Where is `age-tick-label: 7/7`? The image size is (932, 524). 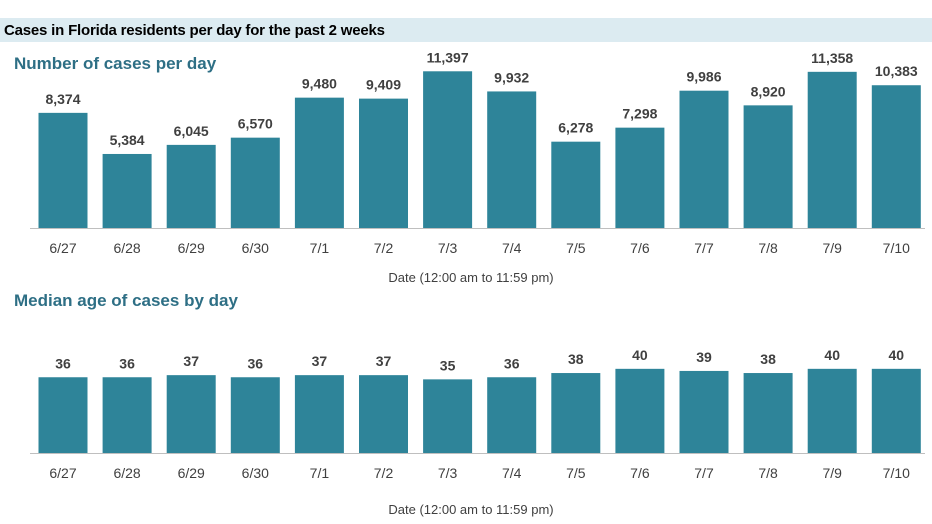 age-tick-label: 7/7 is located at coordinates (704, 473).